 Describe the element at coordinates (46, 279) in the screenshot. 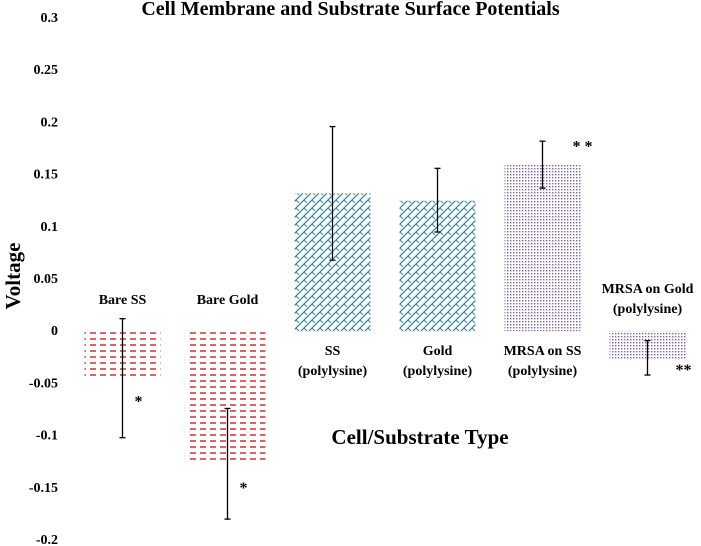

I see `y-tick-label: 0.05` at that location.